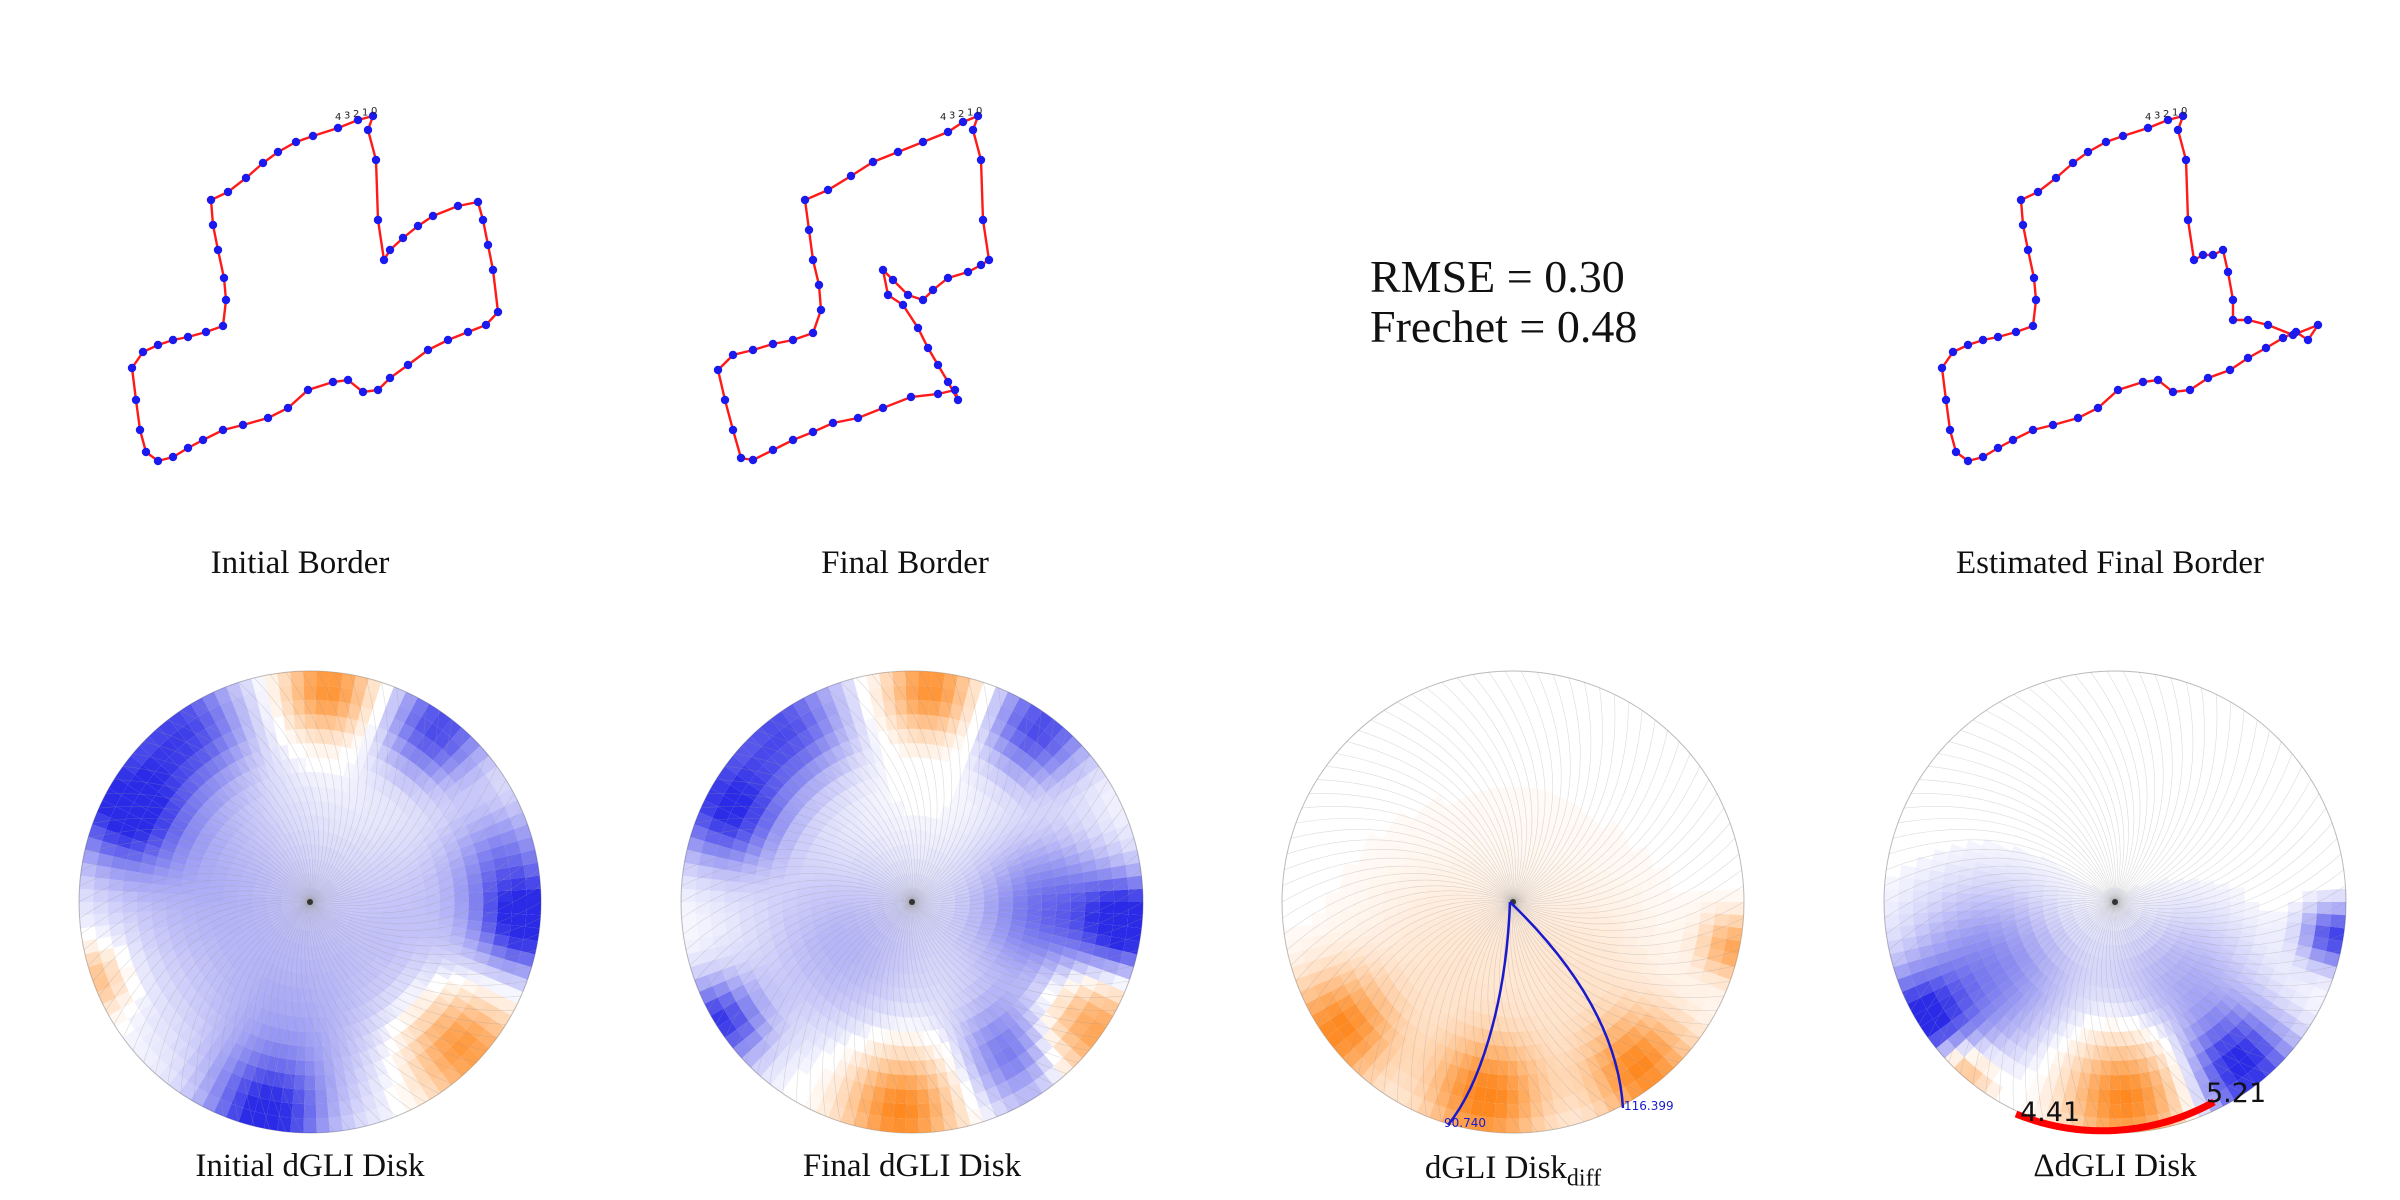 The image size is (2400, 1200). I want to click on delta-label-left: 4.41, so click(2050, 1112).